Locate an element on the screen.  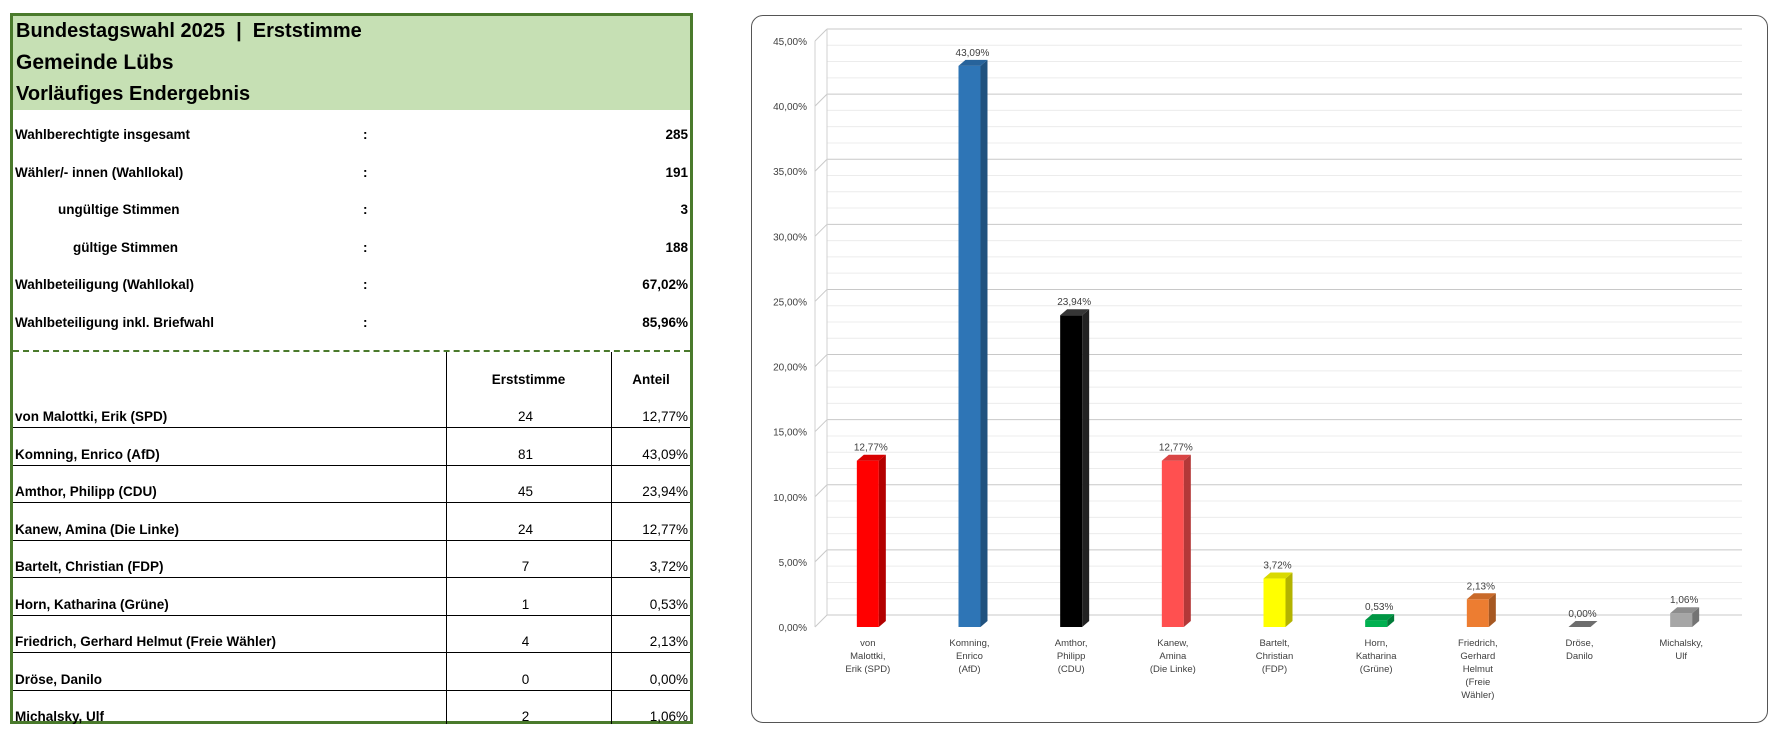
x-tick-label: (CDU) is located at coordinates (1071, 669).